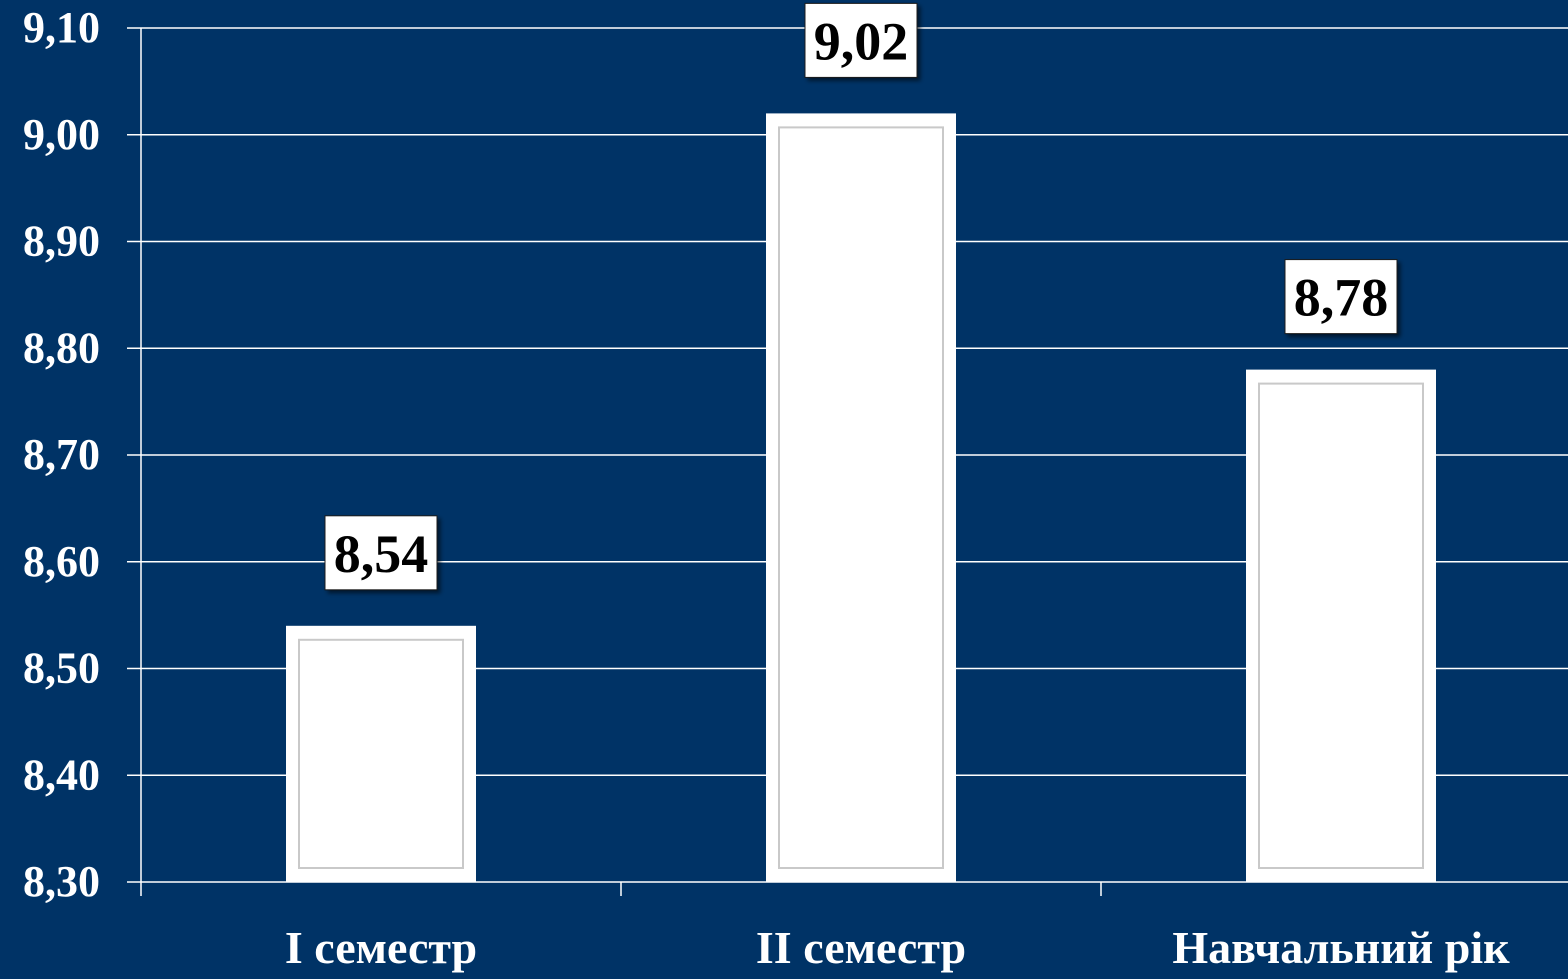  I want to click on data-label: 8,54, so click(381, 554).